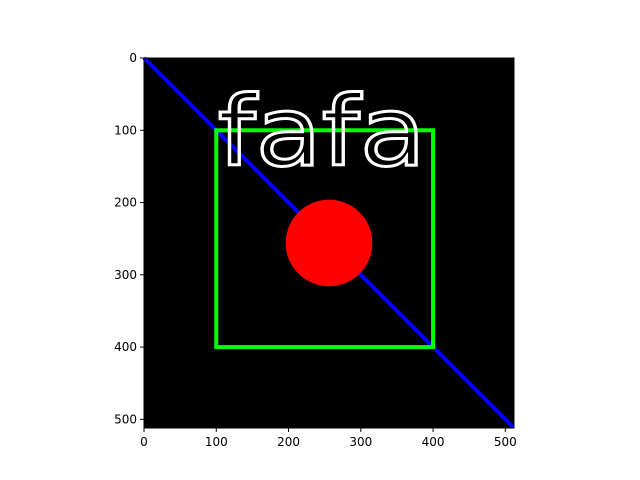  What do you see at coordinates (125, 419) in the screenshot?
I see `y-tick-label: 500` at bounding box center [125, 419].